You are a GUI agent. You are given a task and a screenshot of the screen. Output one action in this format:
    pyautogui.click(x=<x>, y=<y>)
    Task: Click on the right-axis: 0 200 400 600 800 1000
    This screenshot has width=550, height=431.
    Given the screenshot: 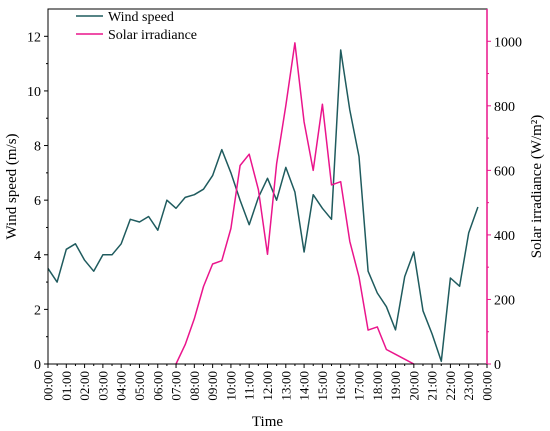 What is the action you would take?
    pyautogui.click(x=504, y=191)
    